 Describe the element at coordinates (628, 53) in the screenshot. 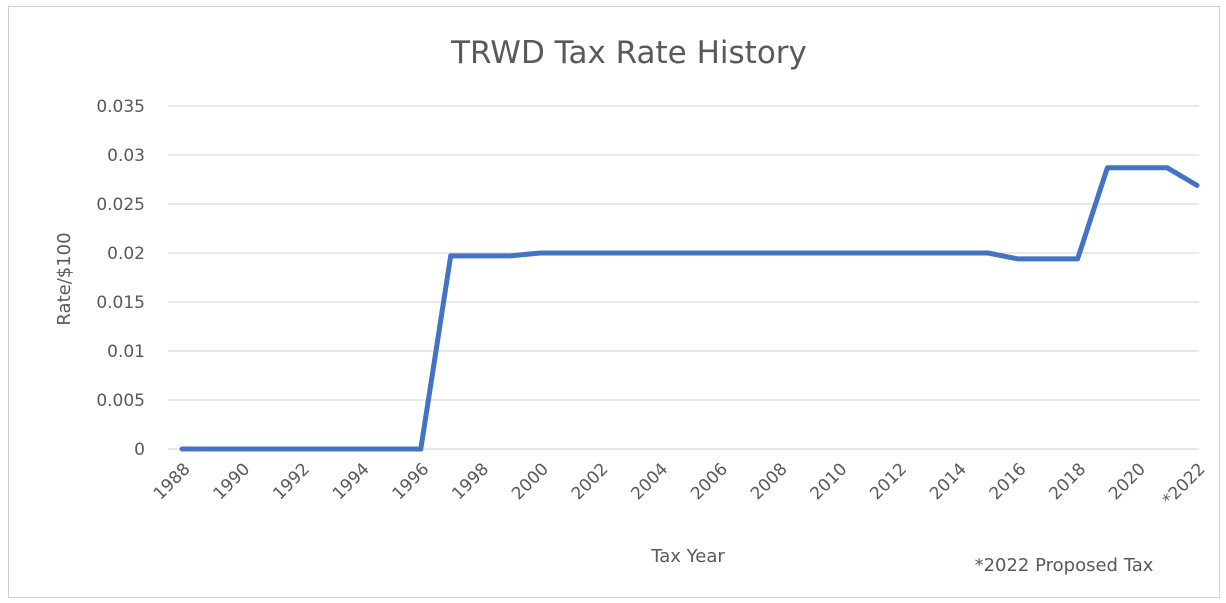

I see `chart-title: TRWD Tax Rate History` at that location.